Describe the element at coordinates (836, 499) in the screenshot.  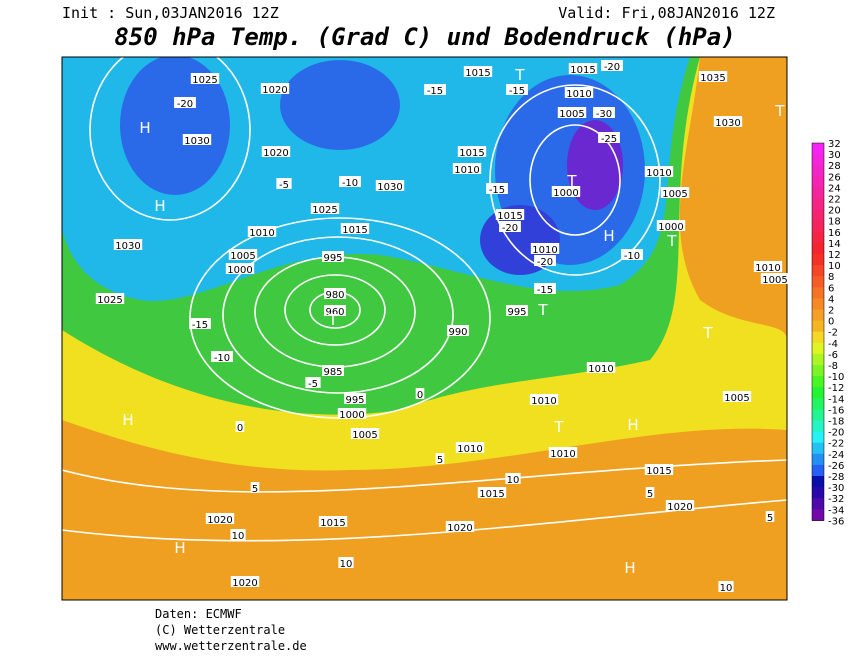
I see `colorbar-label: -32` at that location.